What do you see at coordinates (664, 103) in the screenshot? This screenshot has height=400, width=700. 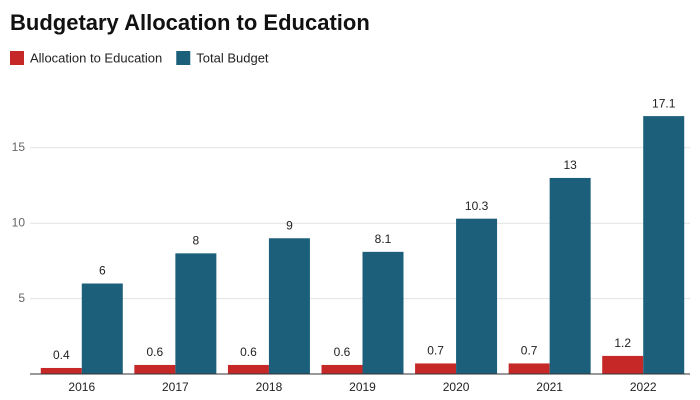 I see `value-label: 17.1` at bounding box center [664, 103].